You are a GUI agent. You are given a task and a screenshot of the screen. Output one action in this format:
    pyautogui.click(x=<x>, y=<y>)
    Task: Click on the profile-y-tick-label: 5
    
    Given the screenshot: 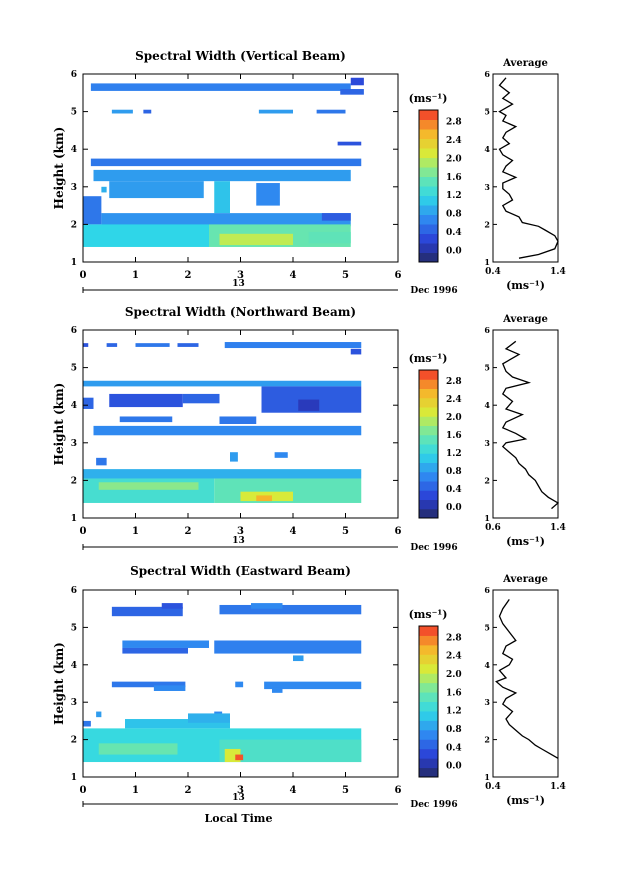 What is the action you would take?
    pyautogui.click(x=487, y=112)
    